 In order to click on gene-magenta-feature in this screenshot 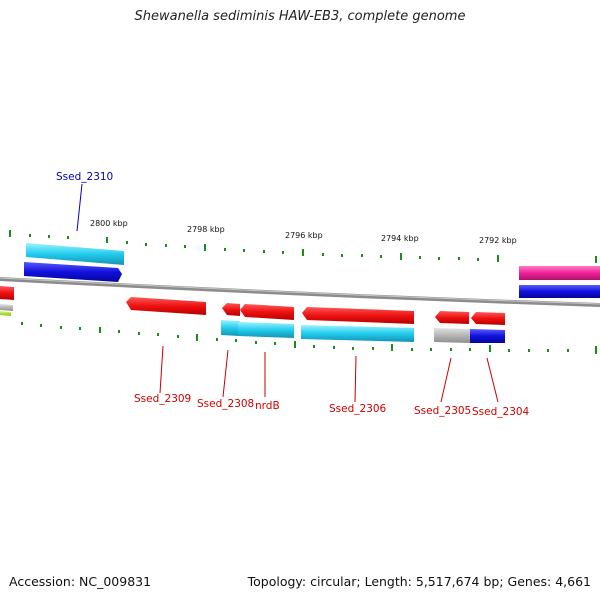, I will do `click(559, 273)`.